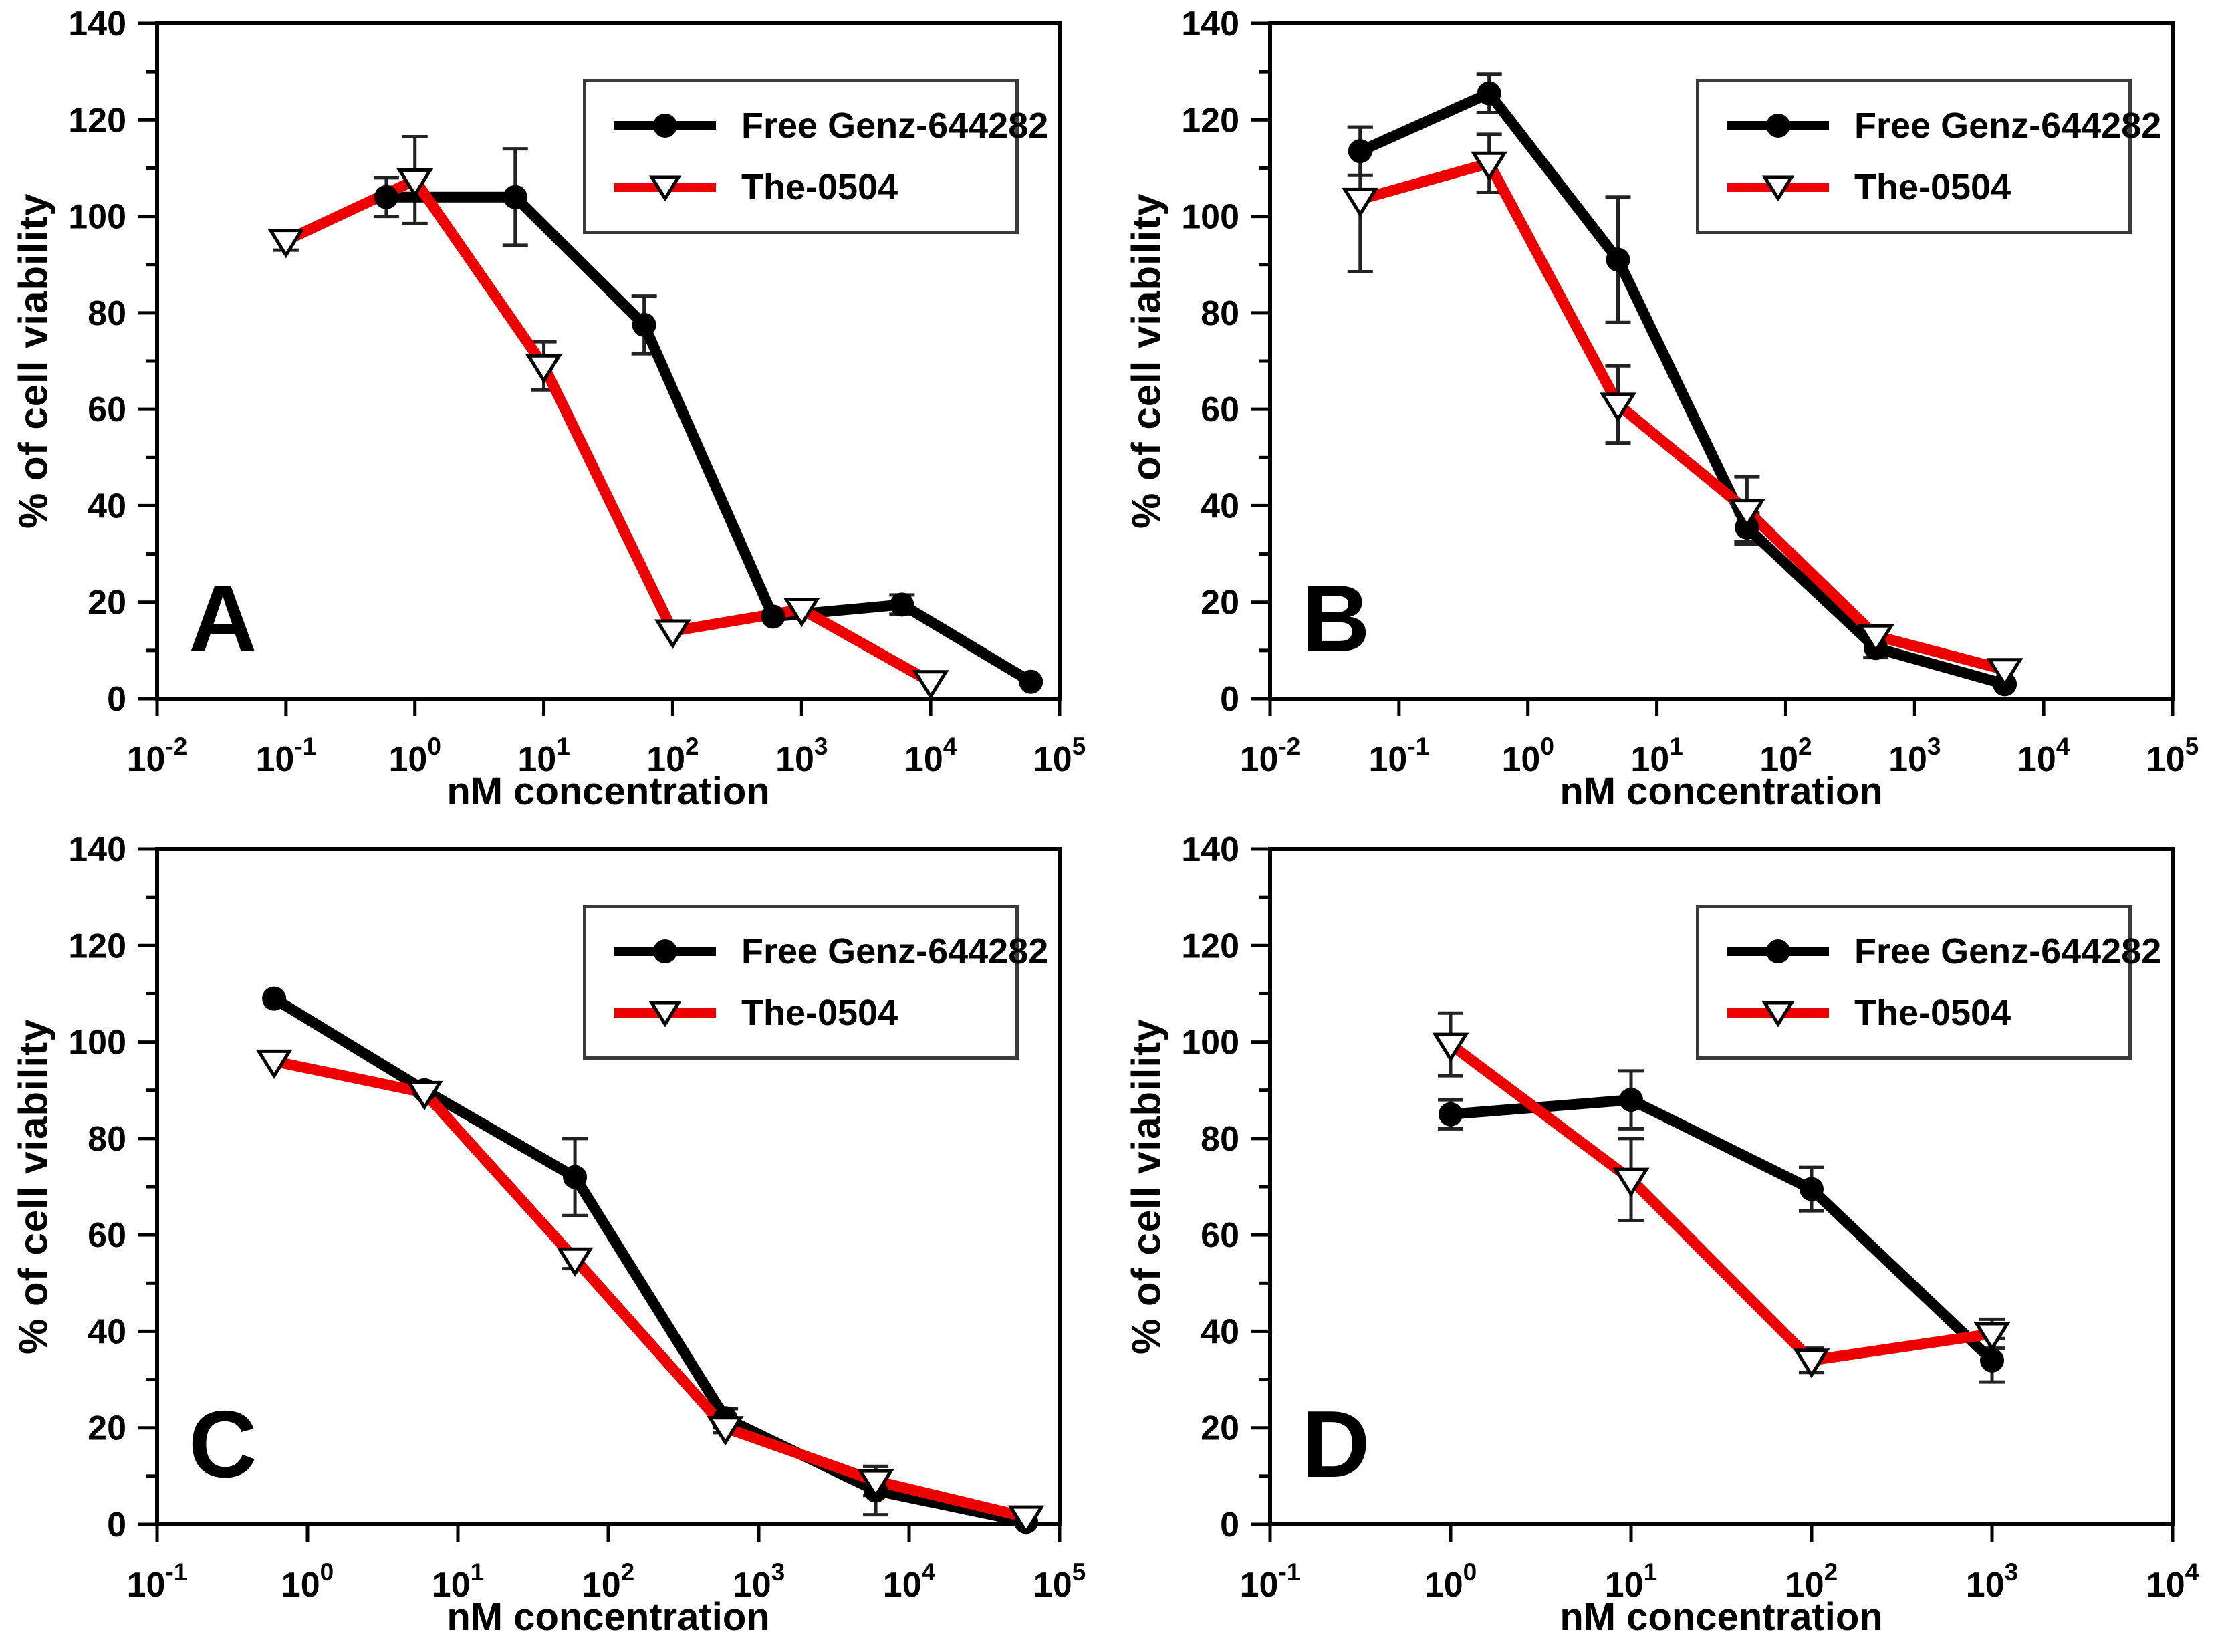 This screenshot has width=2226, height=1652. Describe the element at coordinates (223, 619) in the screenshot. I see `panel-letter: A` at that location.